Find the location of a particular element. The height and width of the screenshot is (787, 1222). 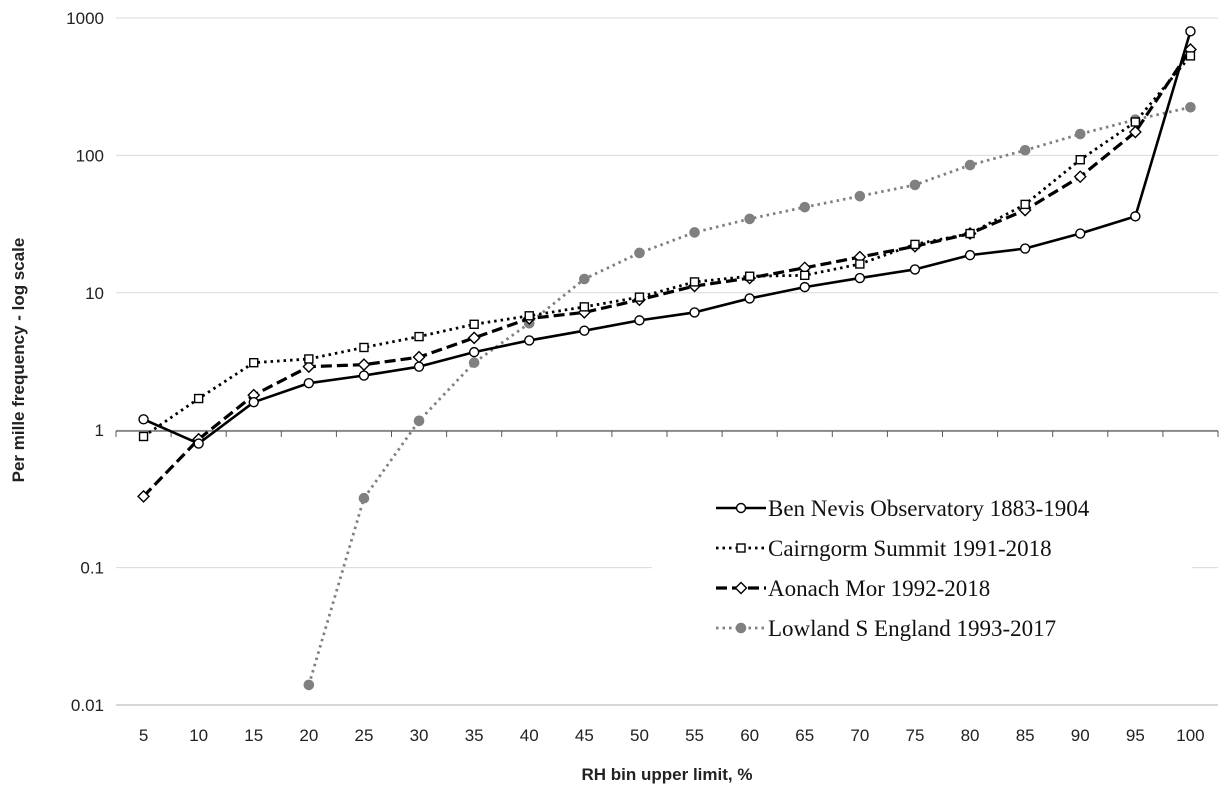

x-tick-label: 35 is located at coordinates (474, 735).